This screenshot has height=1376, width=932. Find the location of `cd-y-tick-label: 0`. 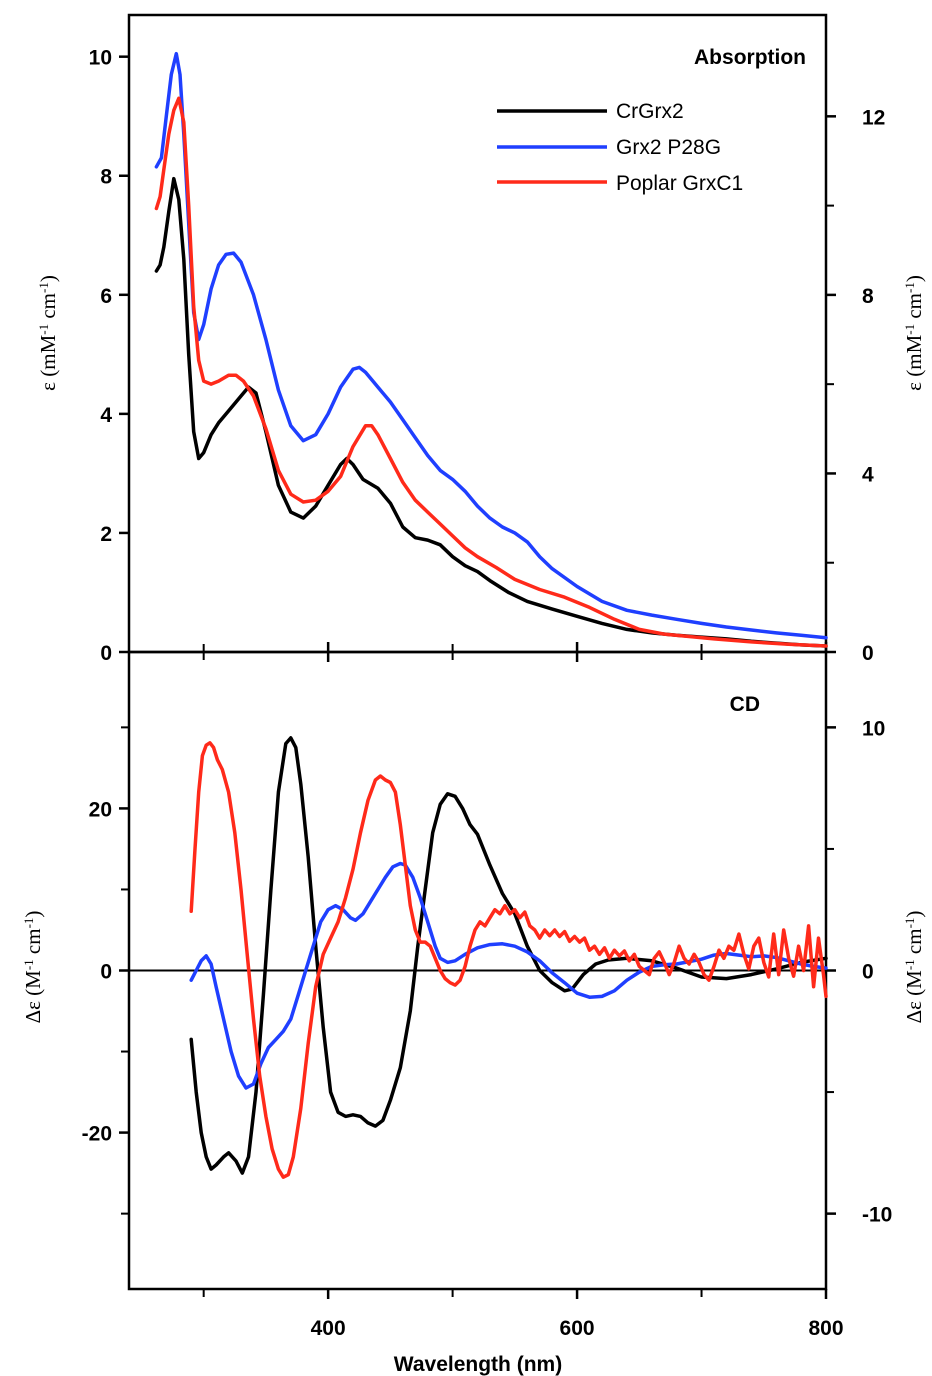

cd-y-tick-label: 0 is located at coordinates (106, 972).